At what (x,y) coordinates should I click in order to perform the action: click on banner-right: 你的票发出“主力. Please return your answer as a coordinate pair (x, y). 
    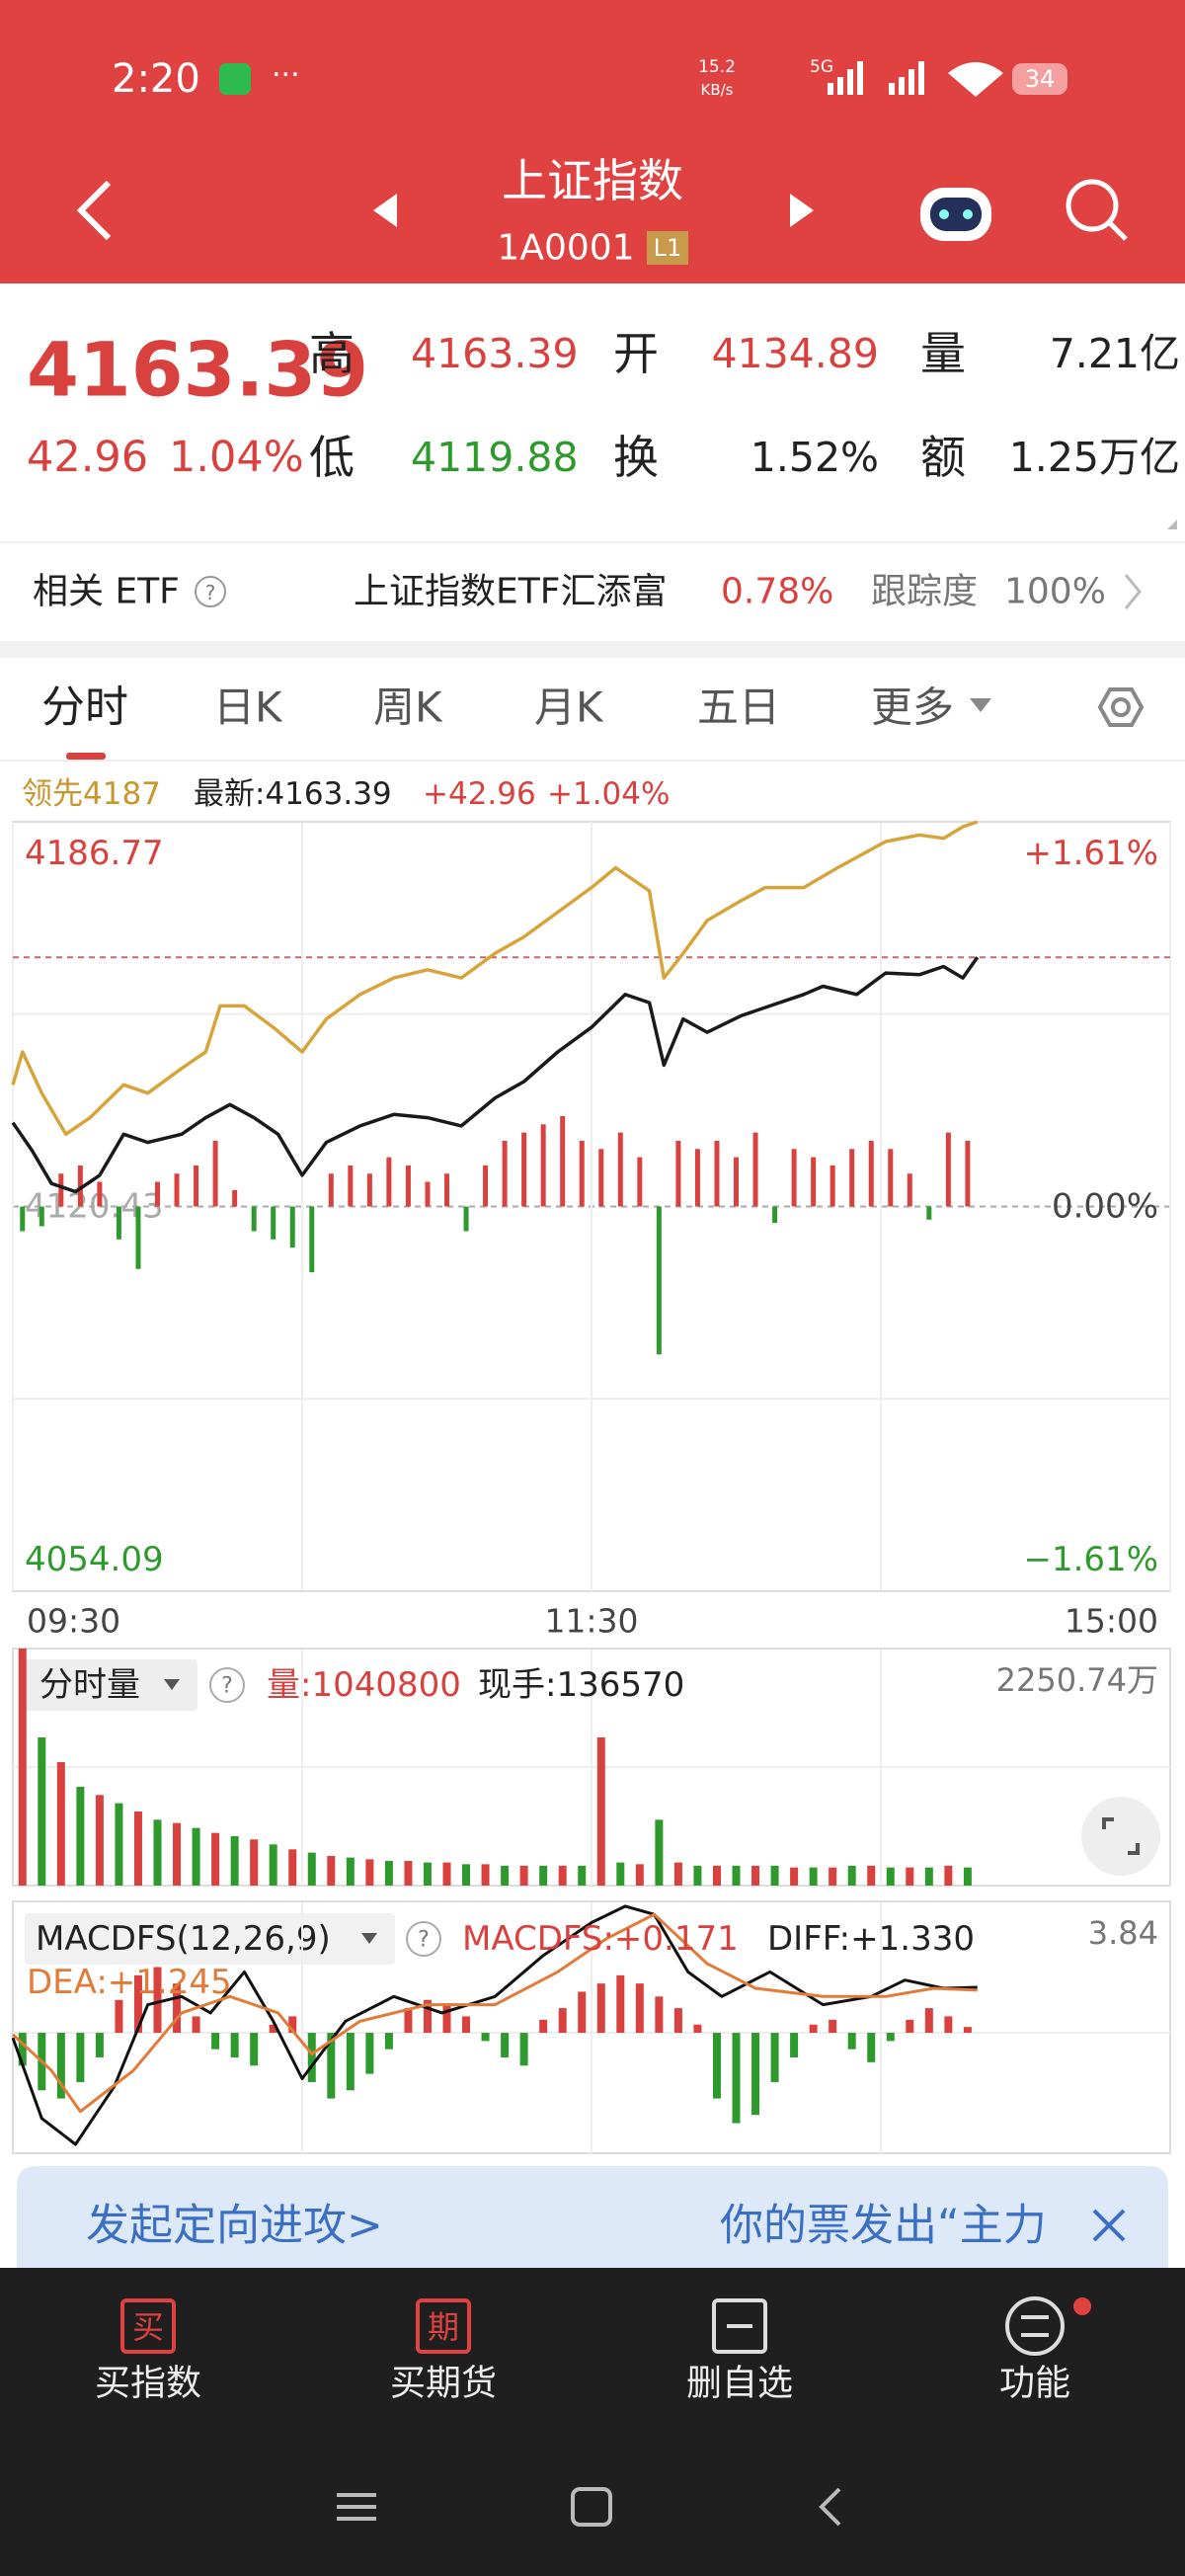
    Looking at the image, I should click on (883, 2226).